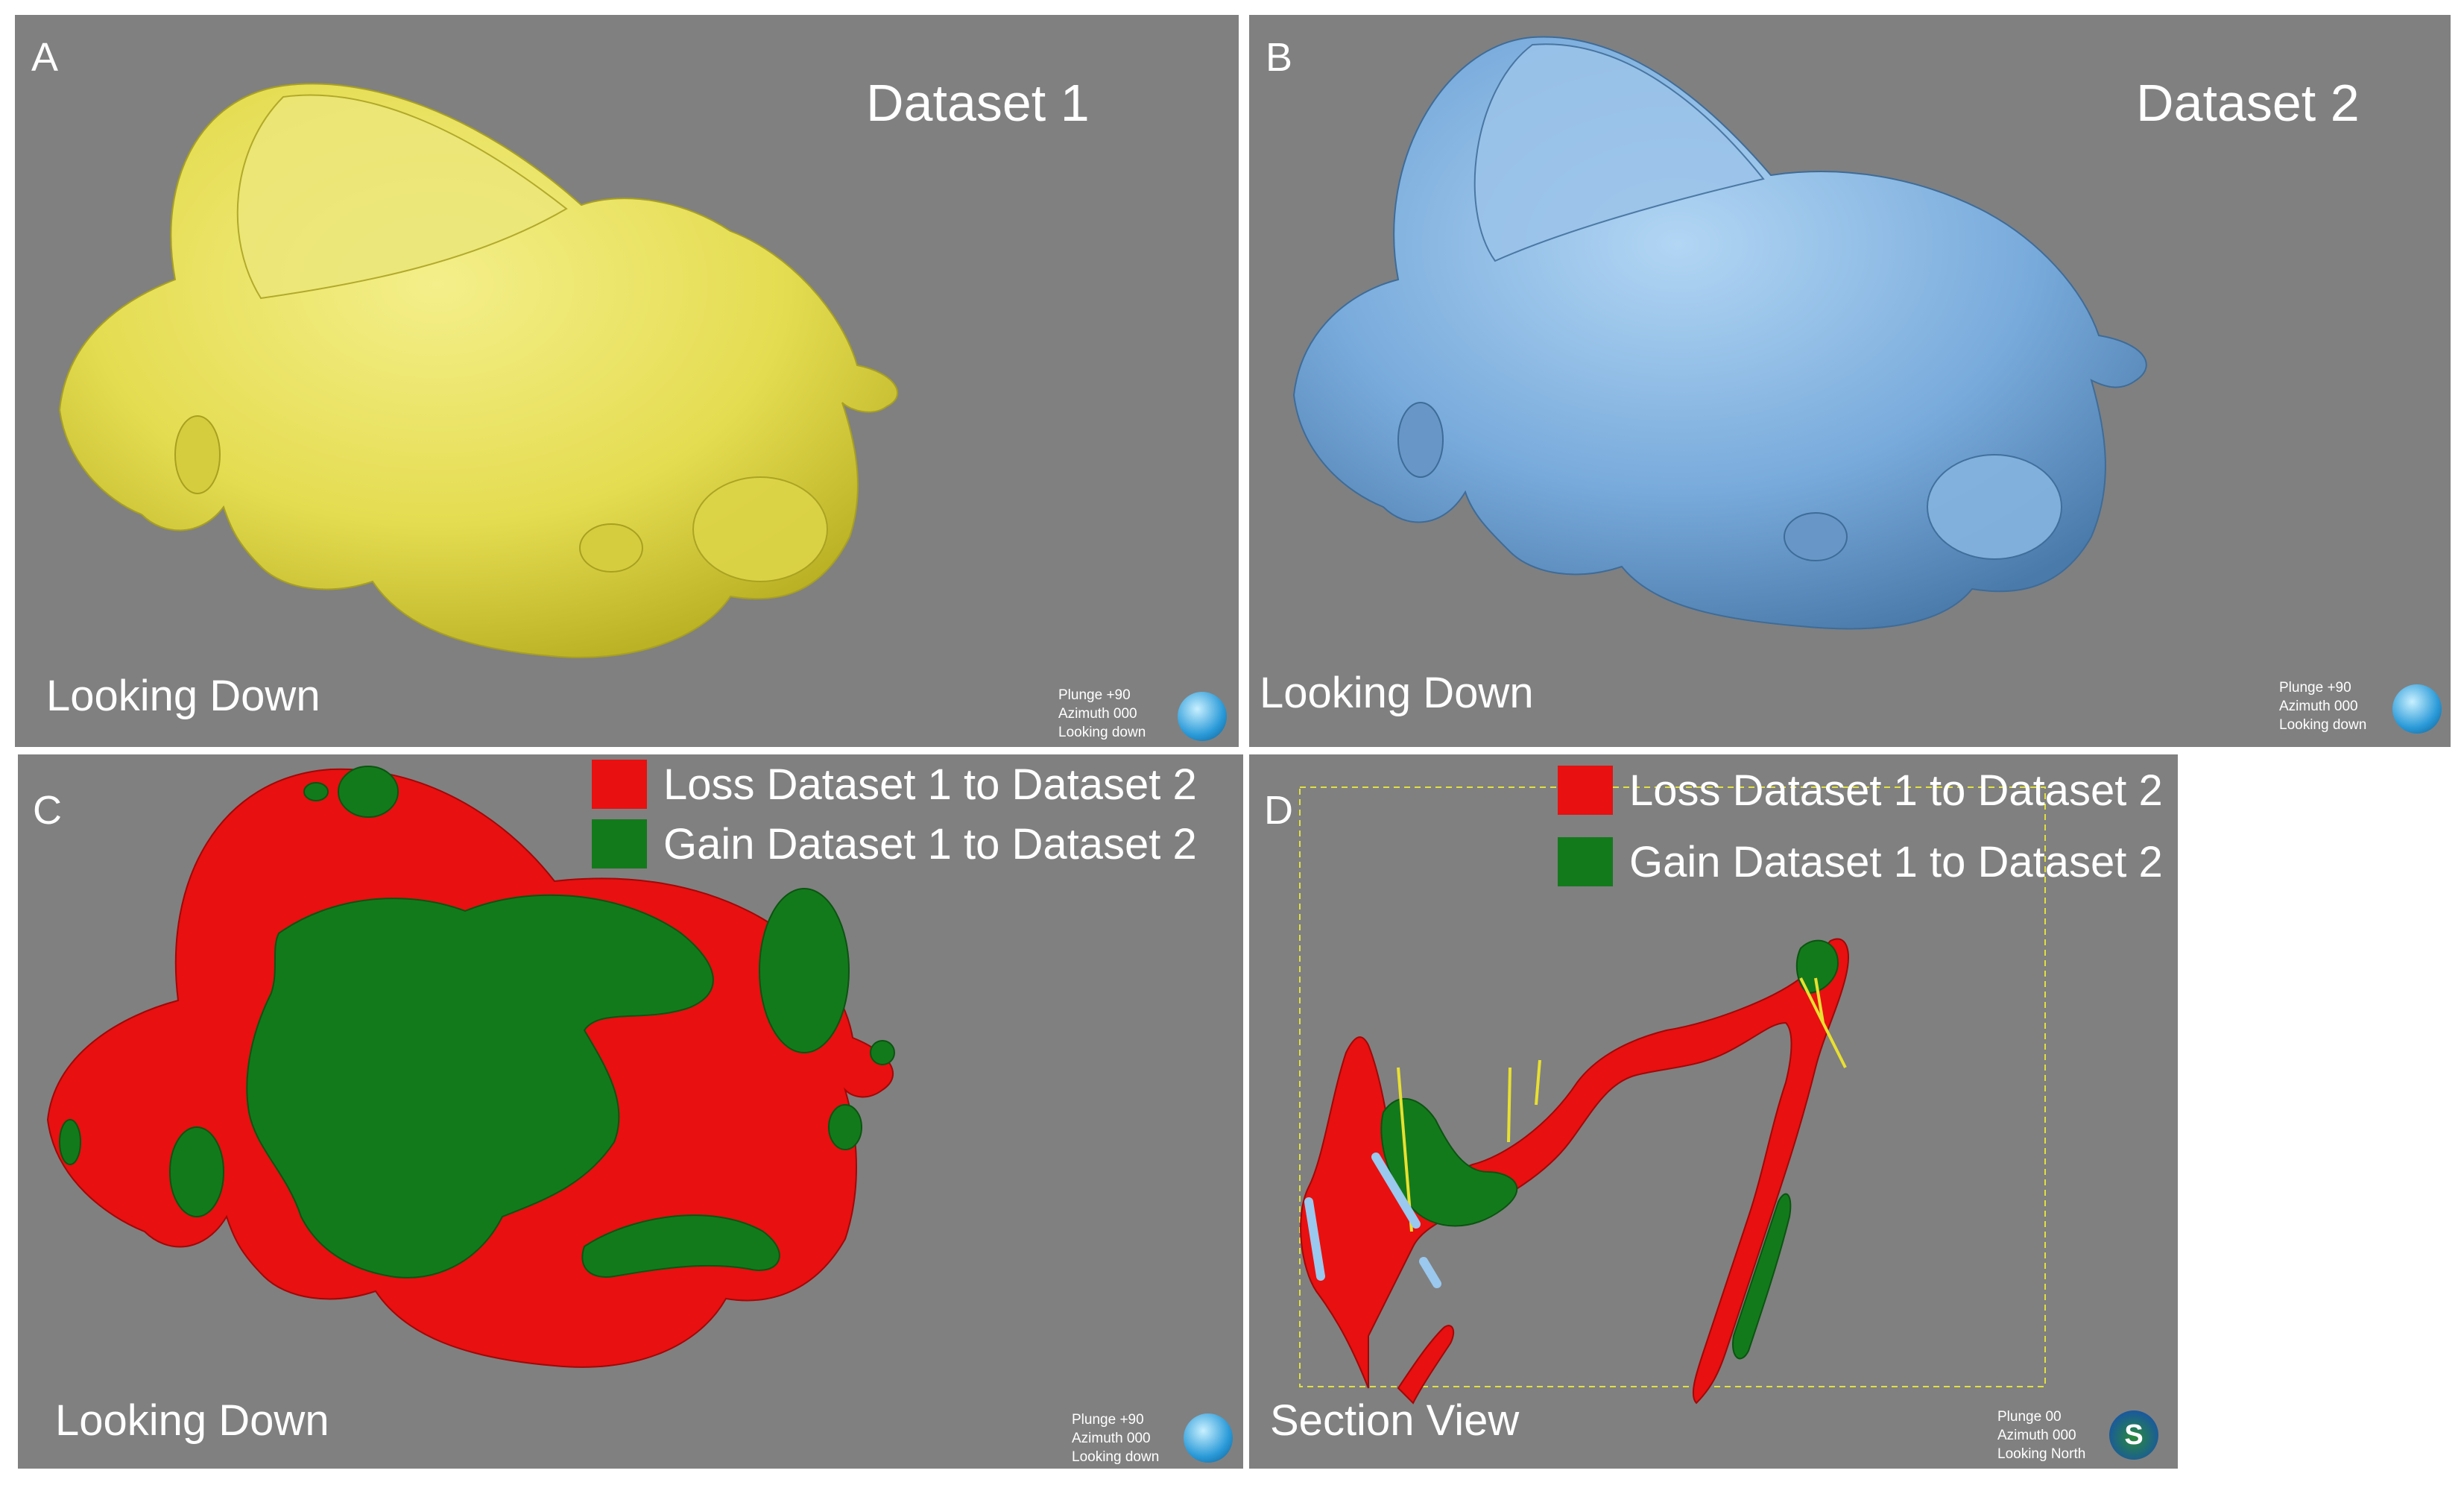  What do you see at coordinates (1395, 1420) in the screenshot?
I see `view-label: Section View` at bounding box center [1395, 1420].